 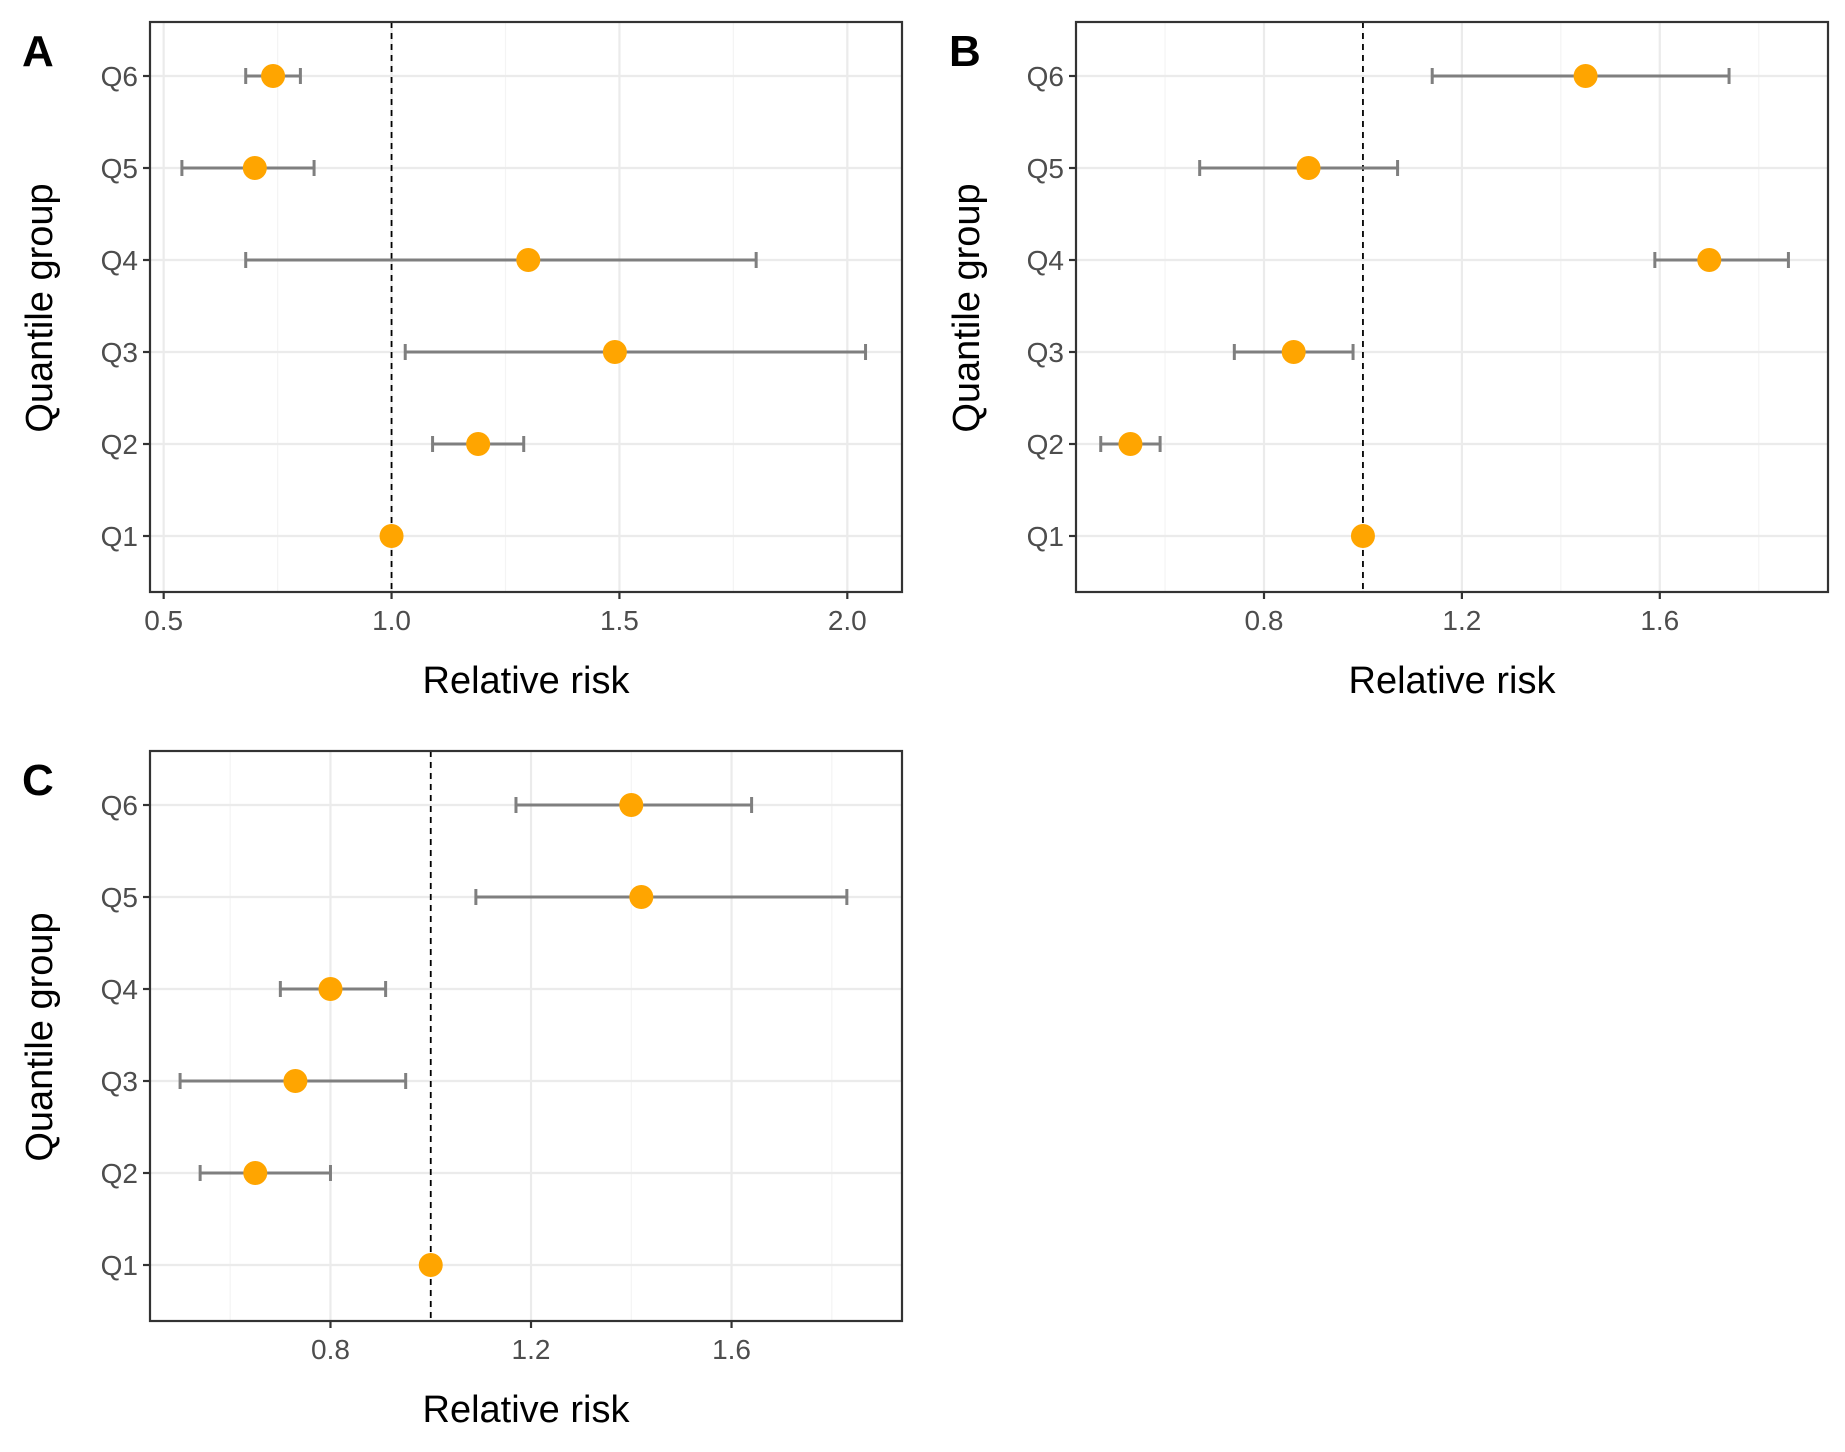 I want to click on panel-a-point-q5, so click(x=254, y=168).